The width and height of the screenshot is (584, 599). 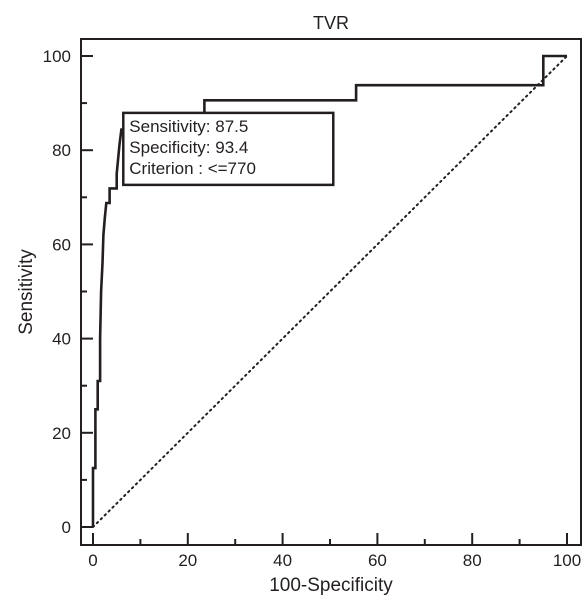 What do you see at coordinates (331, 23) in the screenshot?
I see `chart-title: TVR` at bounding box center [331, 23].